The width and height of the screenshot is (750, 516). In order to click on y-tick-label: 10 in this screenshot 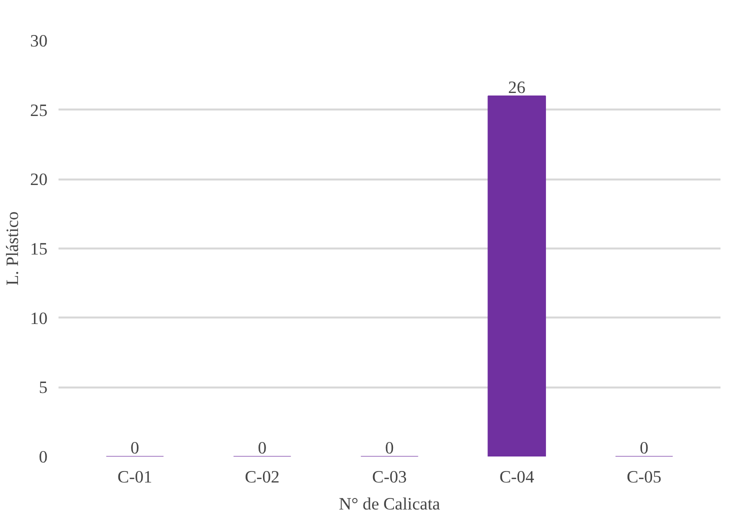, I will do `click(39, 318)`.